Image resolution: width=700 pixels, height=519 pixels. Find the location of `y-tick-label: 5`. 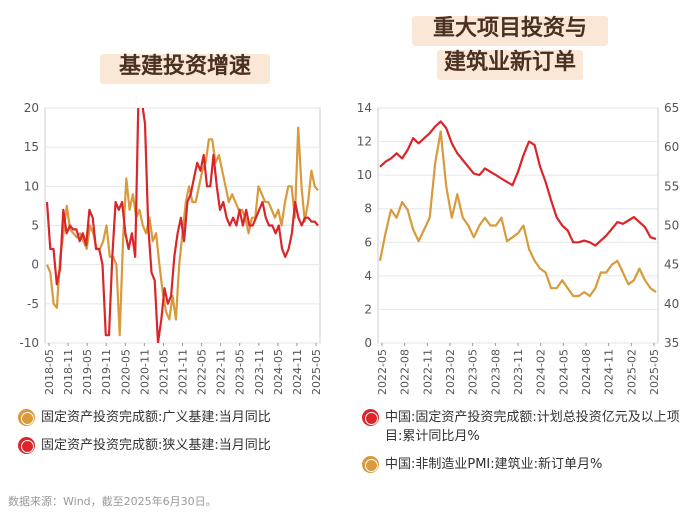

y-tick-label: 5 is located at coordinates (35, 226).